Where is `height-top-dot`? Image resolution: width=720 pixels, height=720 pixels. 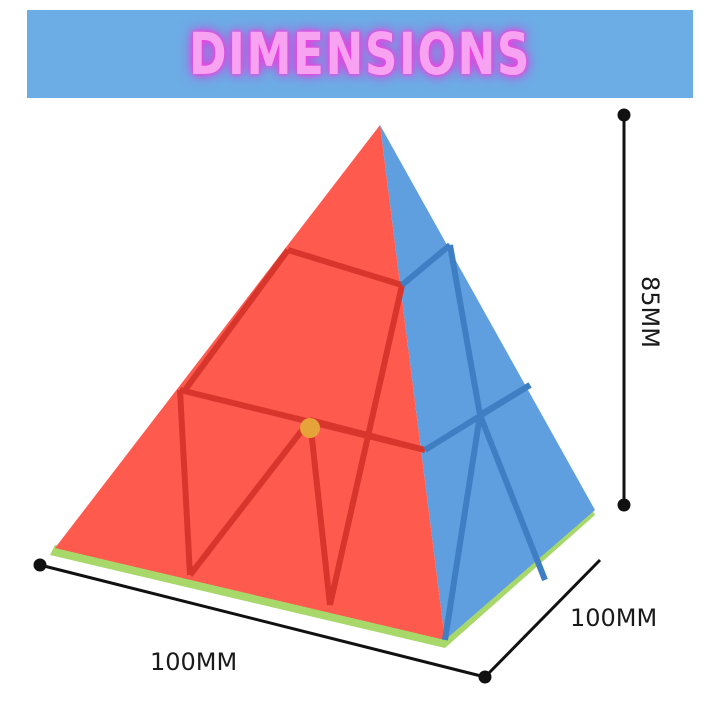 height-top-dot is located at coordinates (624, 115).